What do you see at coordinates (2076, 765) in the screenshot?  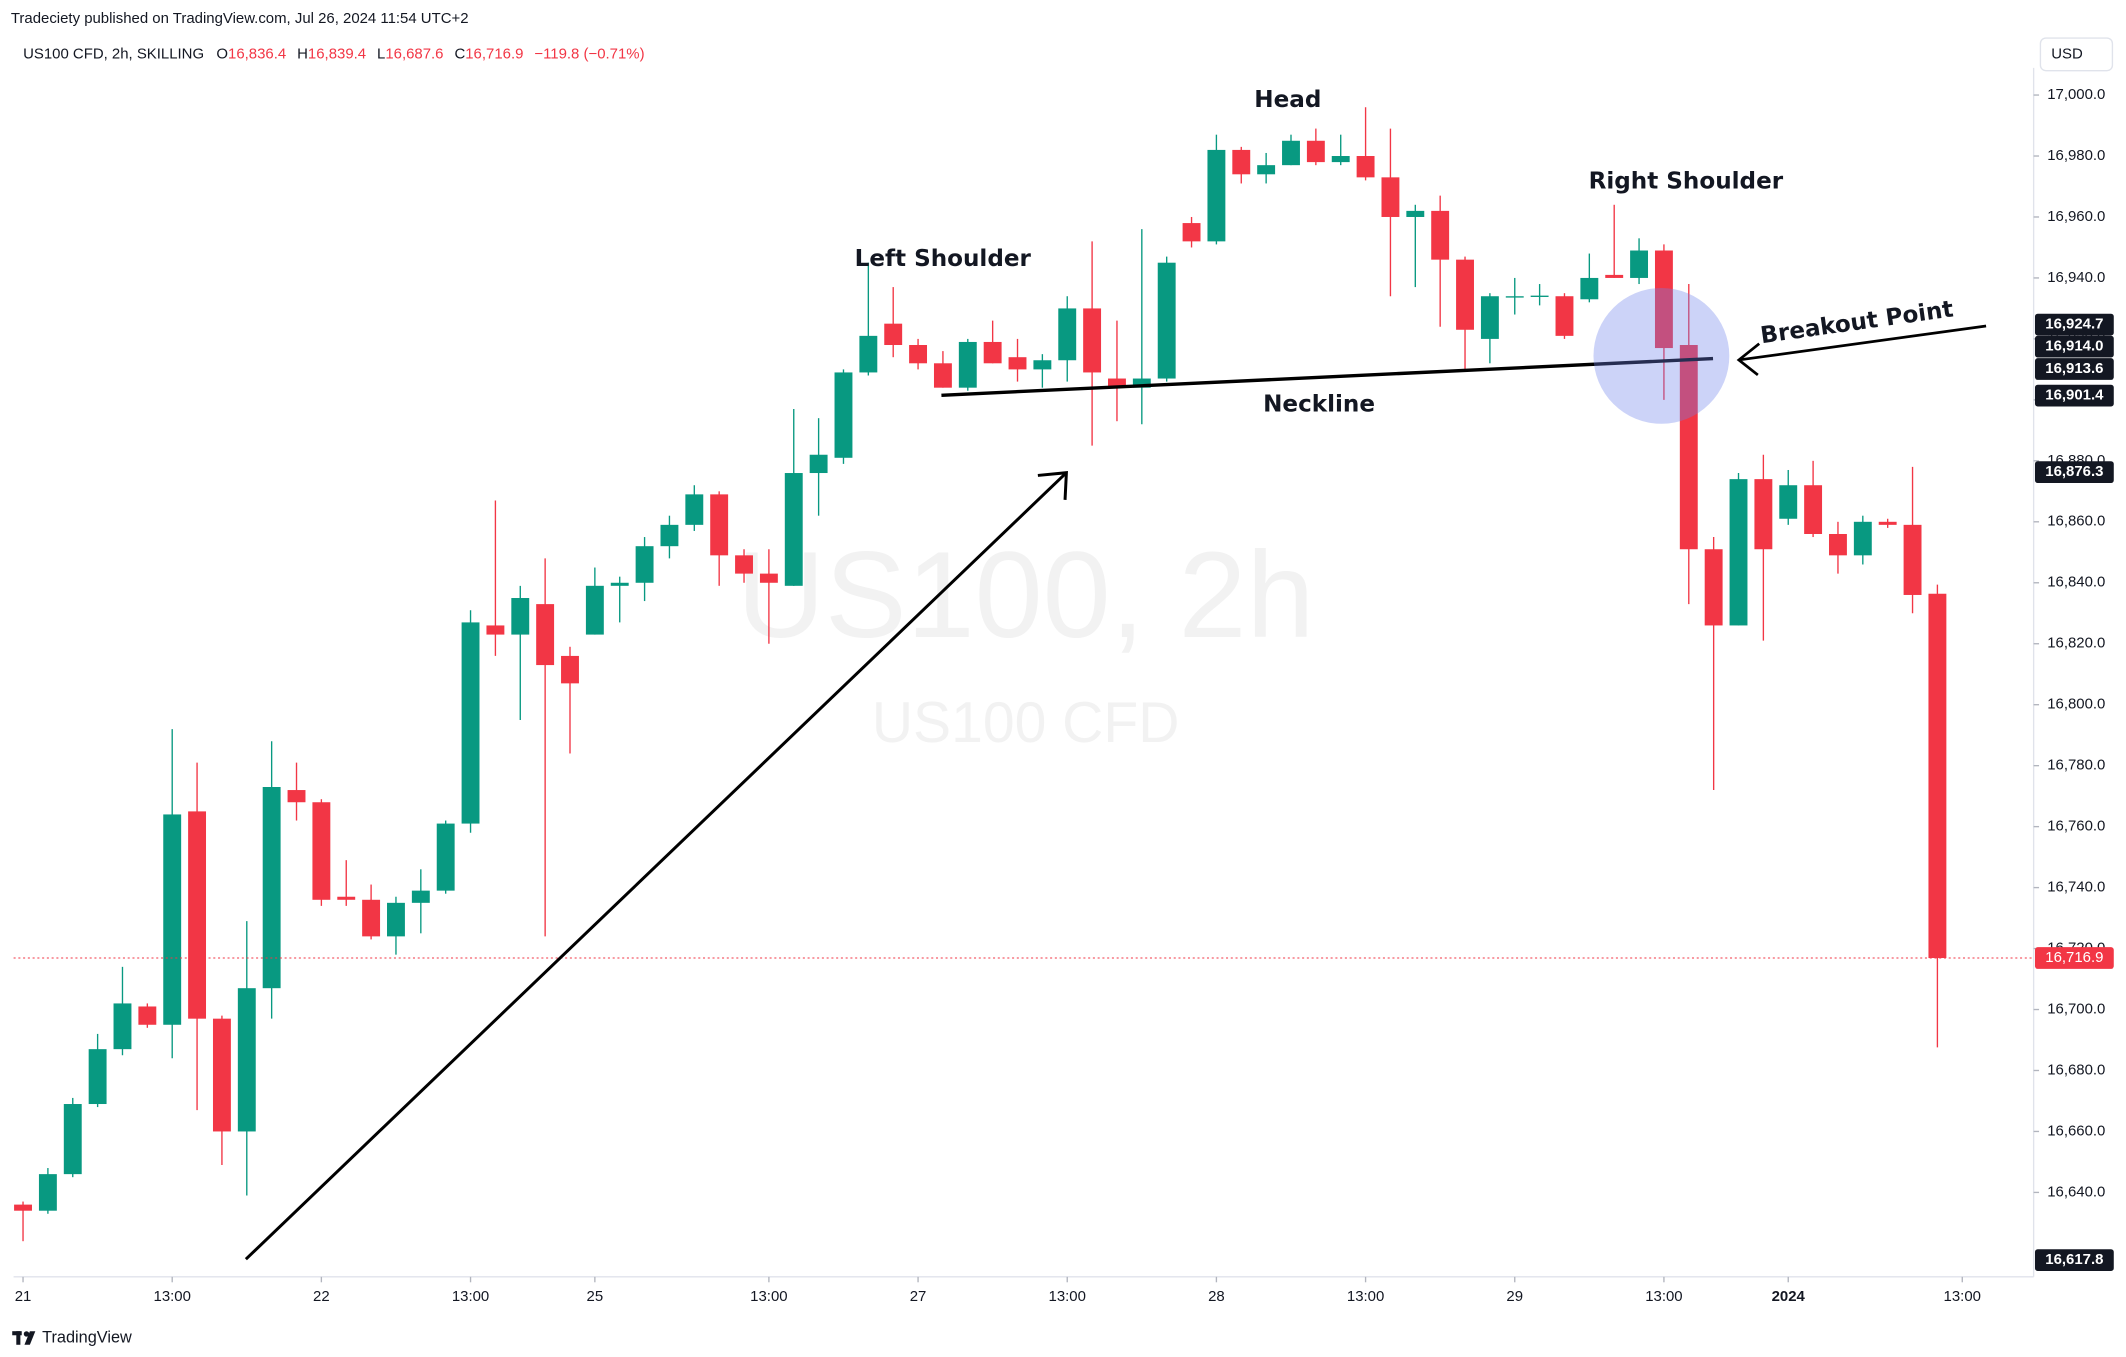 I see `y-tick-label: 16,780.0` at bounding box center [2076, 765].